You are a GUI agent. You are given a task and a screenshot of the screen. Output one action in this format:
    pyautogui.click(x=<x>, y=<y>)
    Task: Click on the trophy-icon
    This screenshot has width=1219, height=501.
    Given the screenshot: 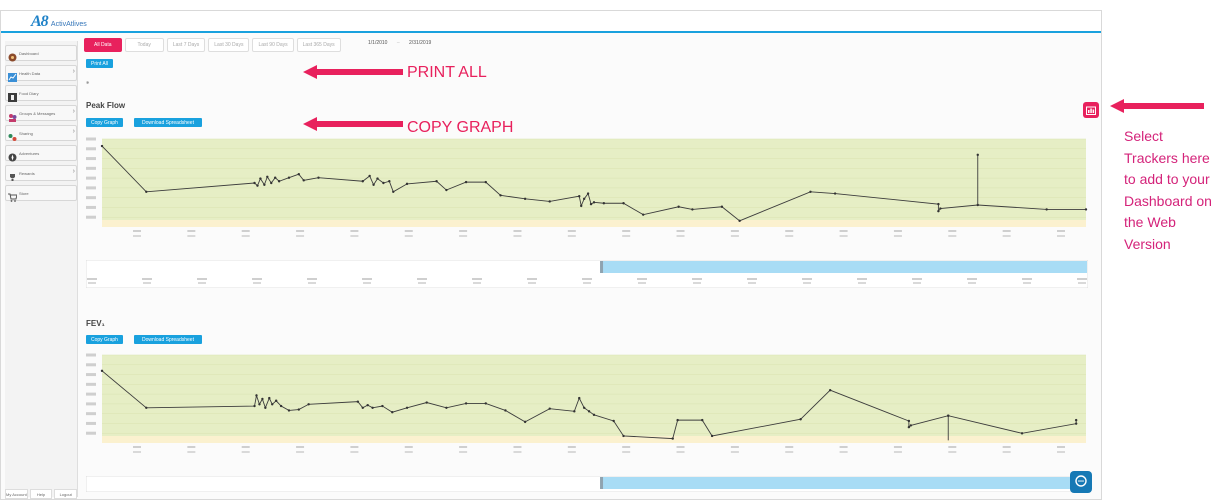 What is the action you would take?
    pyautogui.click(x=12, y=175)
    